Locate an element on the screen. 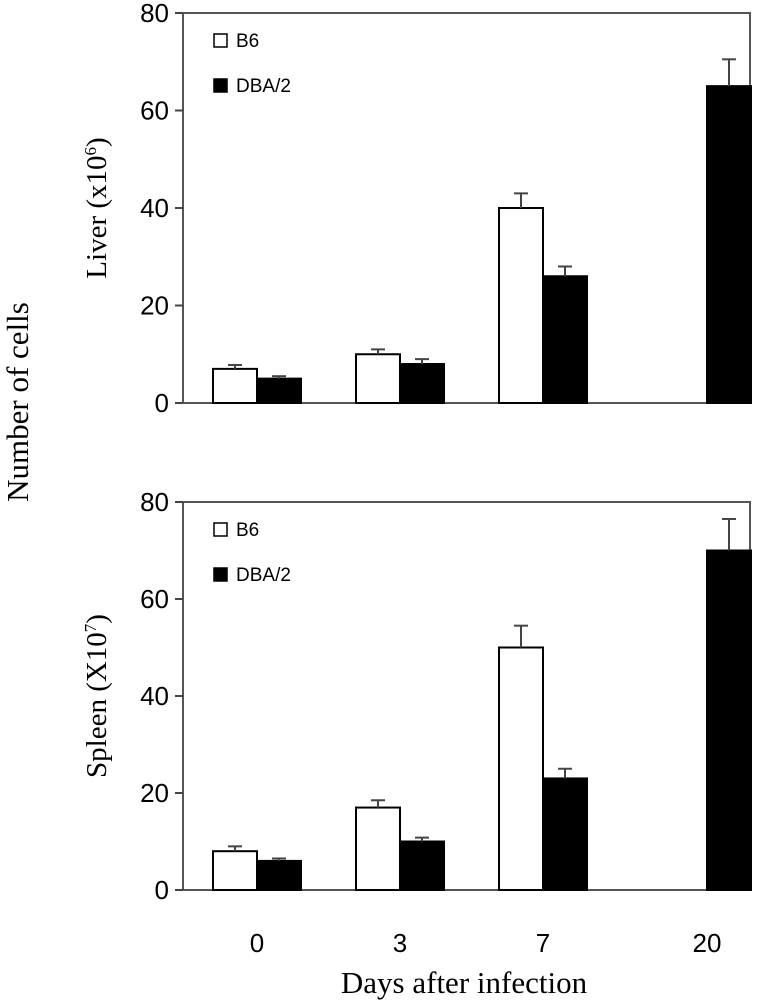 Image resolution: width=767 pixels, height=1004 pixels. x-tick-label: 3 is located at coordinates (400, 943).